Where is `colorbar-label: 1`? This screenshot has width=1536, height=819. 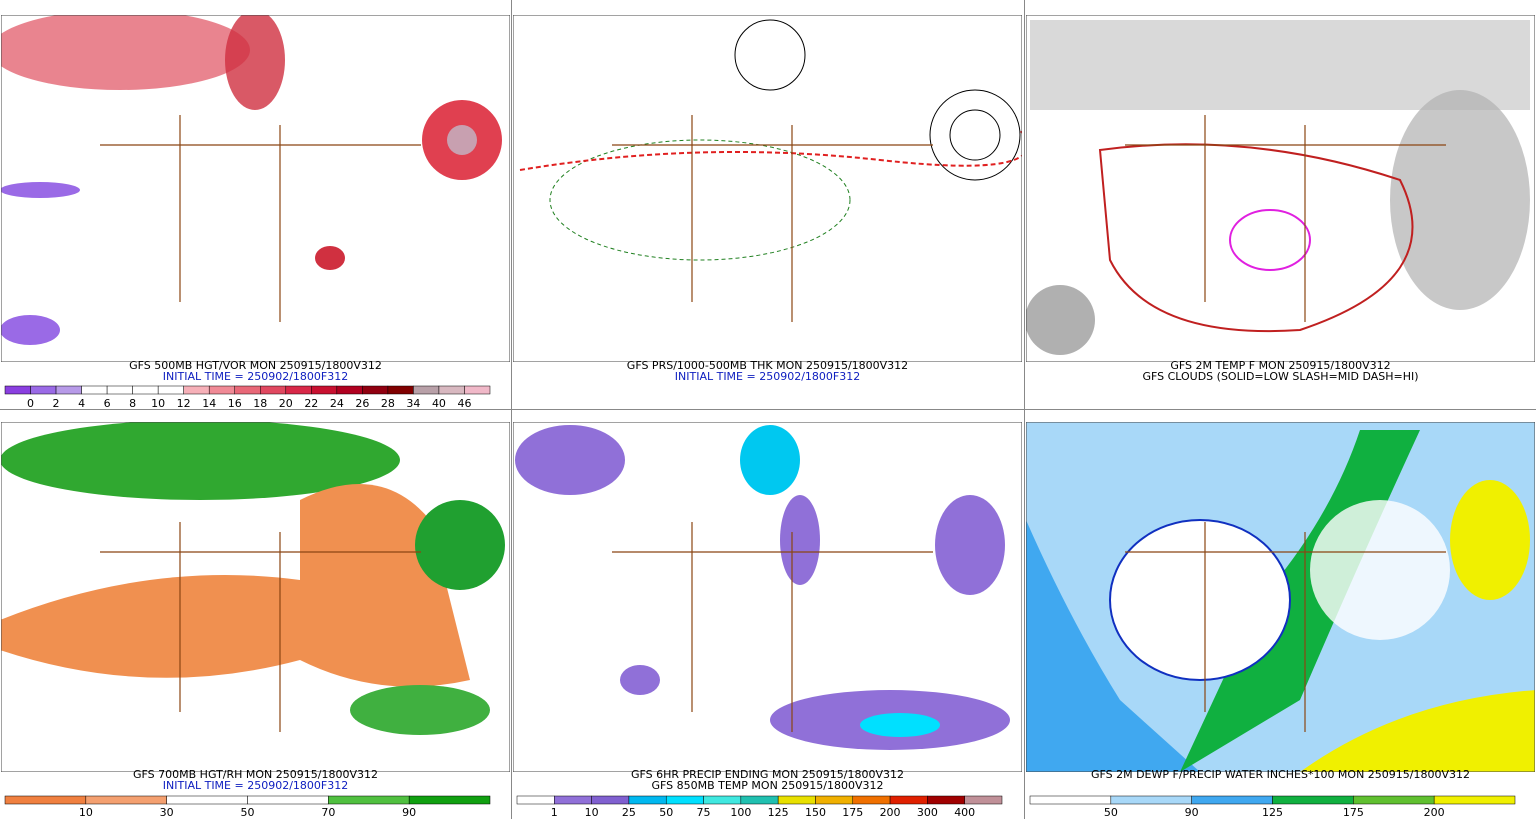 colorbar-label: 1 is located at coordinates (554, 812).